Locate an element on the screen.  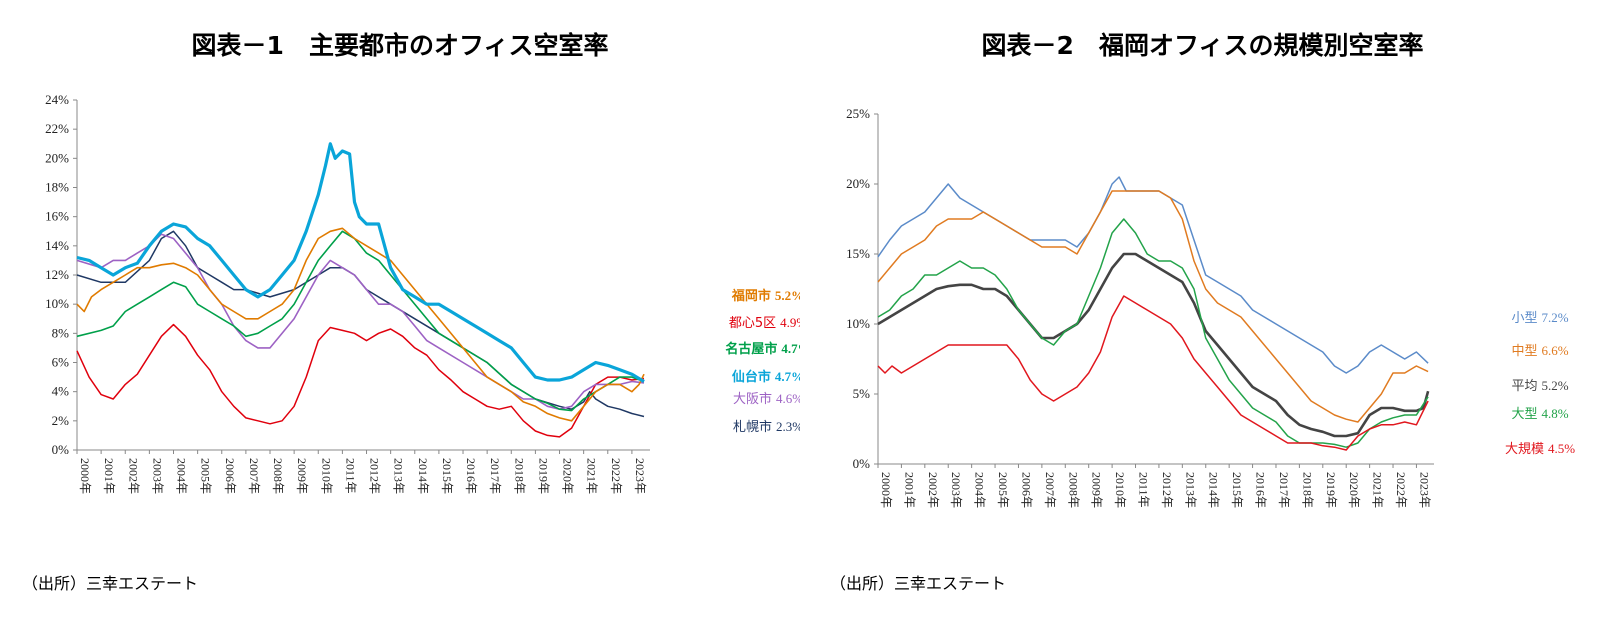
series-label-5: 福岡市 5.2% is located at coordinates (765, 296).